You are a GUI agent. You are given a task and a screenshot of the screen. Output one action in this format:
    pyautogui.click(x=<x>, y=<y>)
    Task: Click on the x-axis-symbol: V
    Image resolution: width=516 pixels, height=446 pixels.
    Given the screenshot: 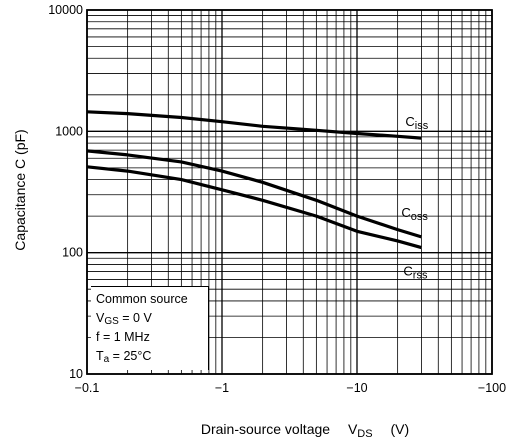 What is the action you would take?
    pyautogui.click(x=353, y=429)
    